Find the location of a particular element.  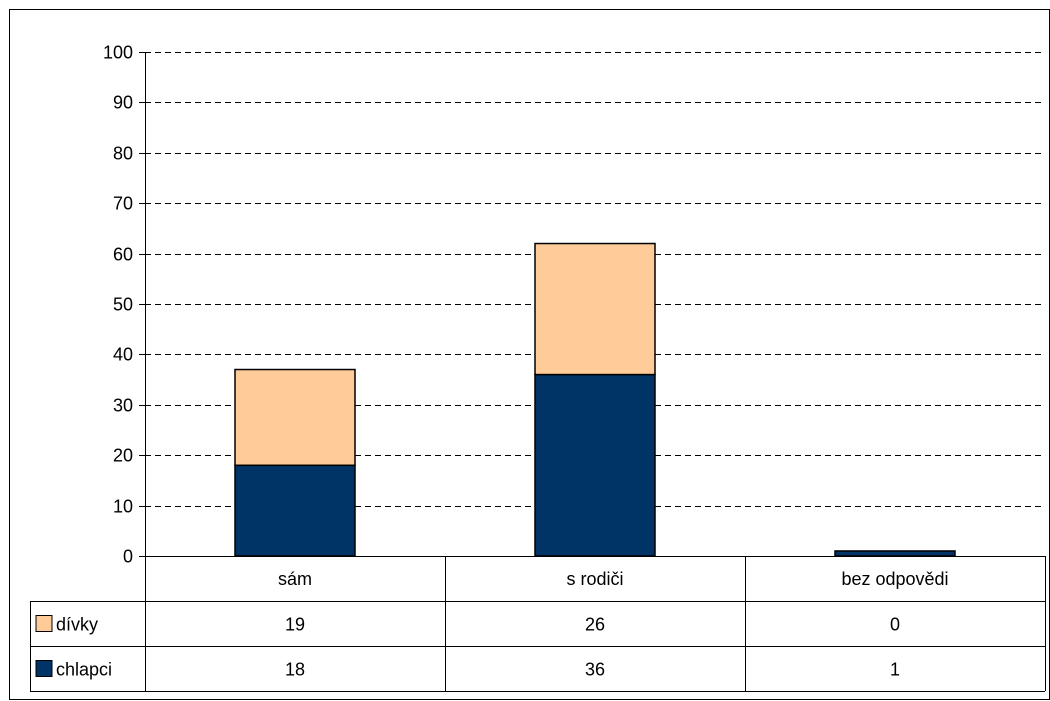

y-tick-label: 50 is located at coordinates (123, 305).